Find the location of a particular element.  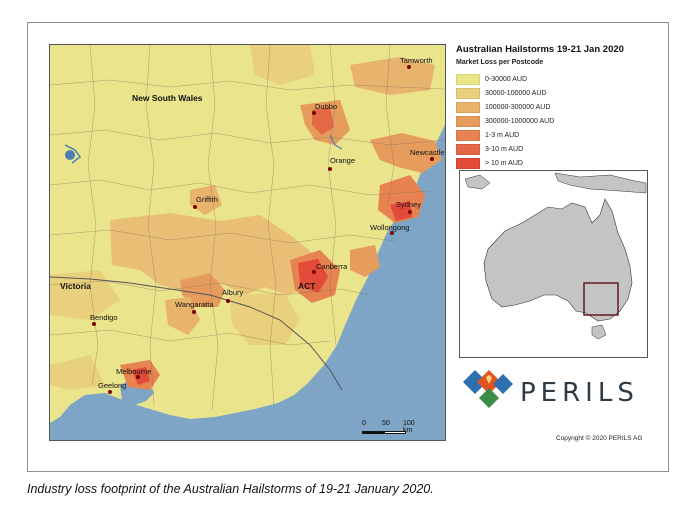

legend-item: 0-30000 AUD is located at coordinates (556, 79).